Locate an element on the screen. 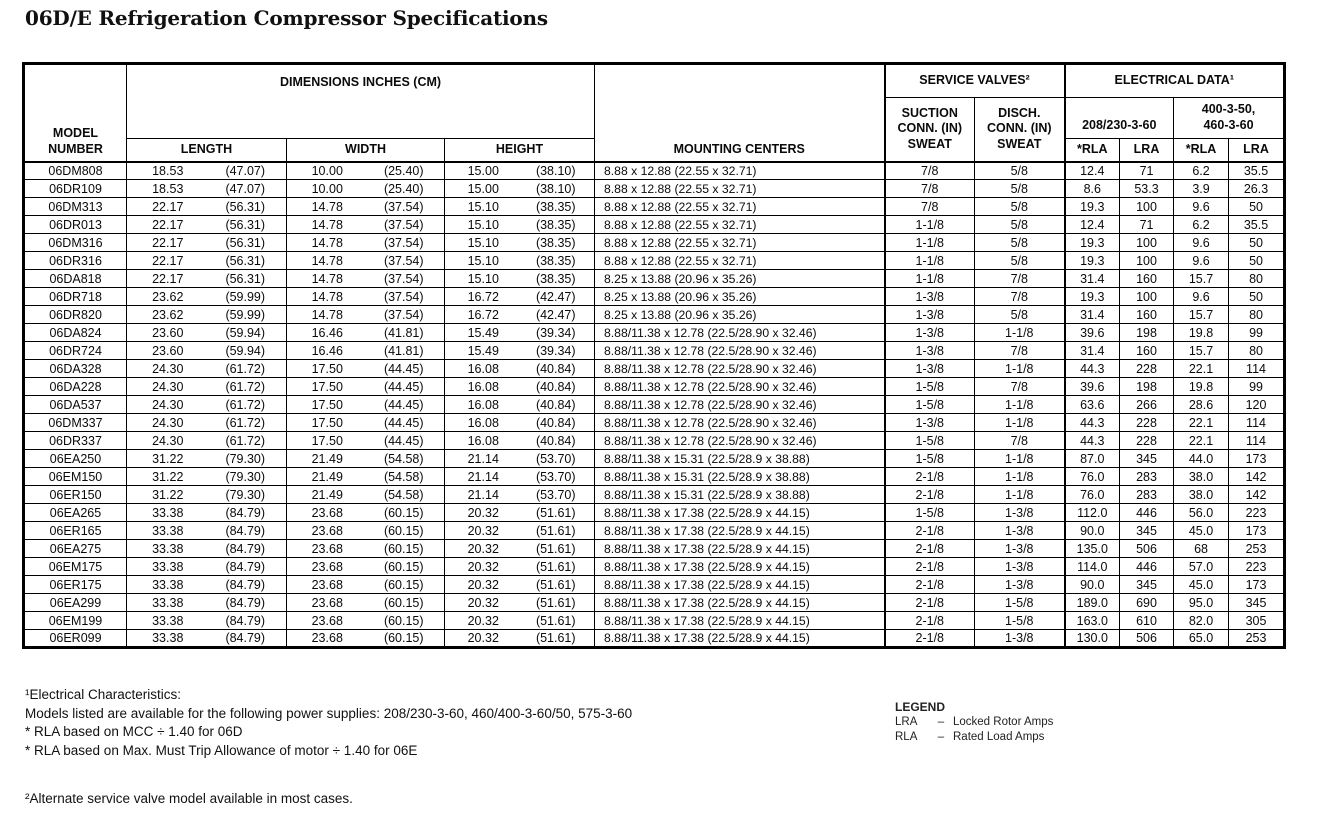 Image resolution: width=1335 pixels, height=821 pixels. lra-460-cell: 99 is located at coordinates (1257, 332).